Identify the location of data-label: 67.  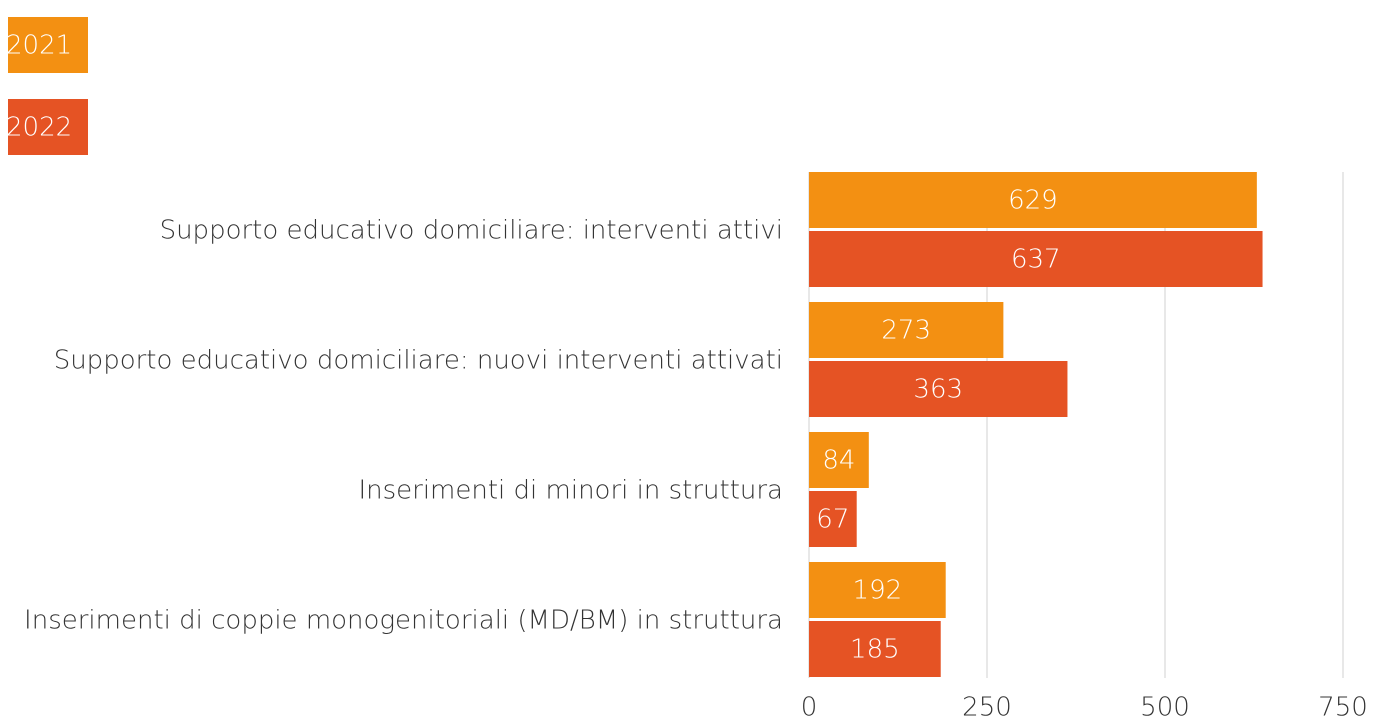
(832, 520).